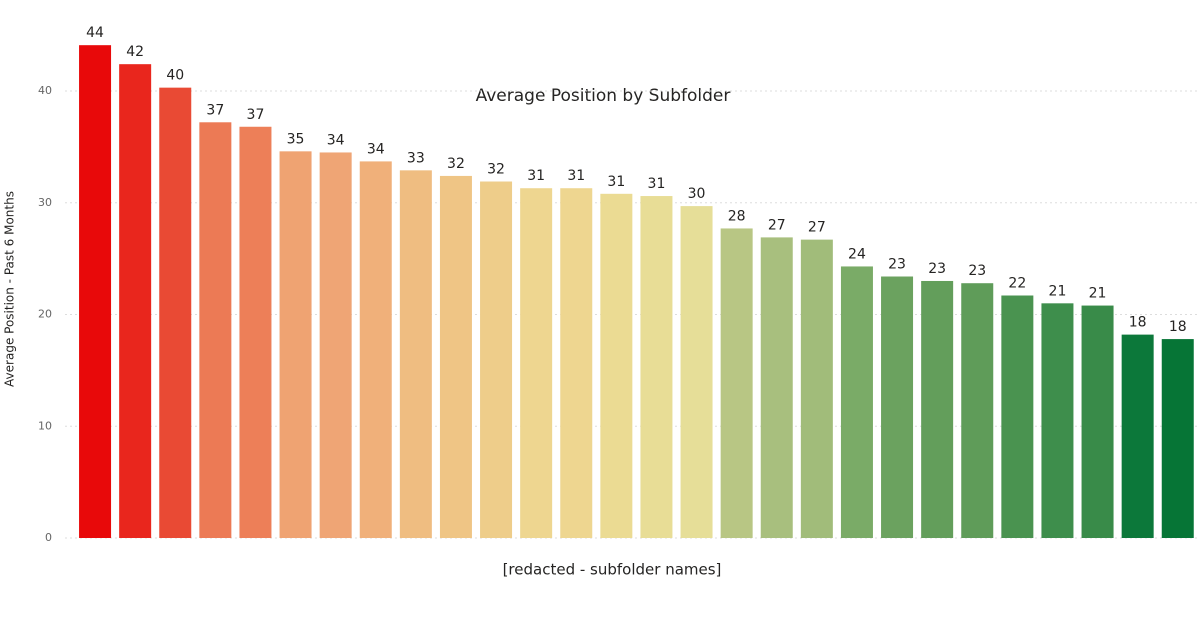 The image size is (1200, 618). Describe the element at coordinates (10, 289) in the screenshot. I see `y-axis-label: Average Position - Past 6 Months` at that location.